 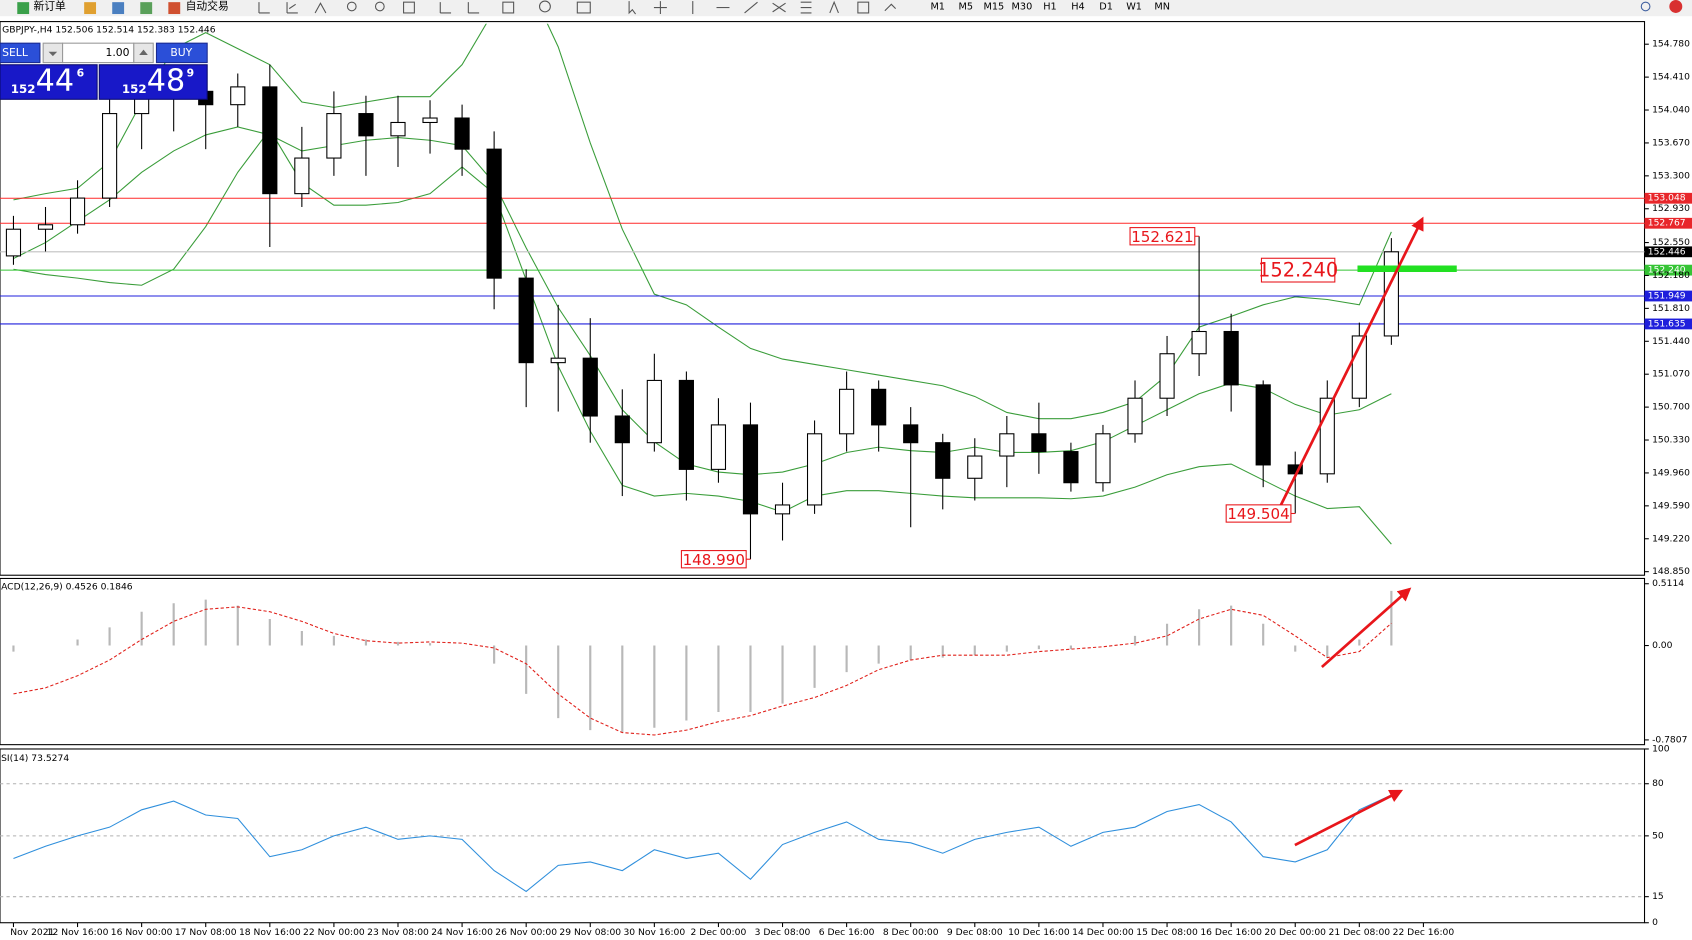 I want to click on templates-icon, so click(x=583, y=7).